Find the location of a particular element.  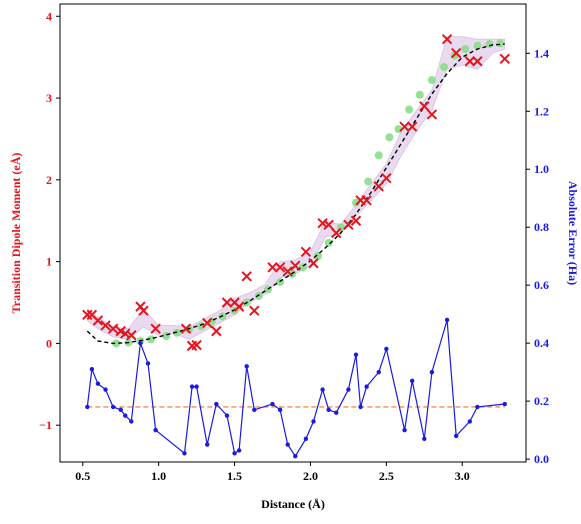

right-y-tick-label: 1.2 is located at coordinates (541, 111).